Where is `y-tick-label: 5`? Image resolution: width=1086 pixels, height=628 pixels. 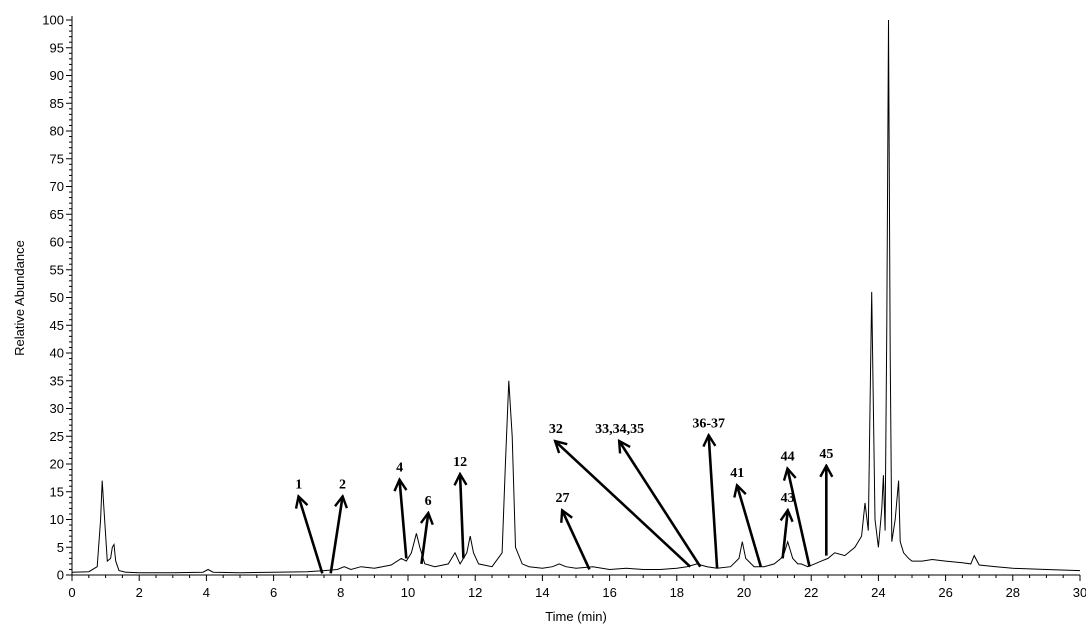 y-tick-label: 5 is located at coordinates (60, 547).